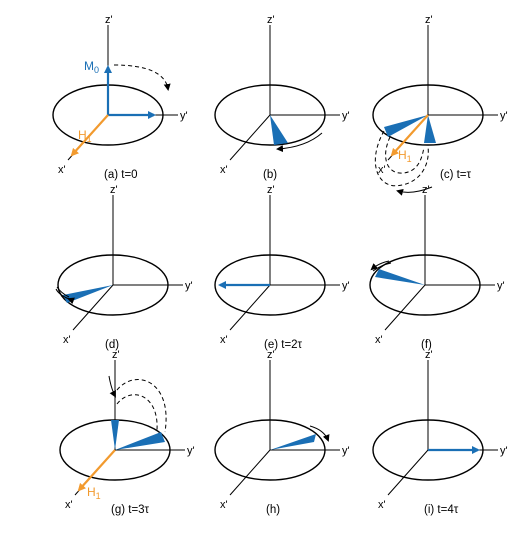 This screenshot has height=537, width=532. I want to click on nutation-path-inner, so click(137, 412).